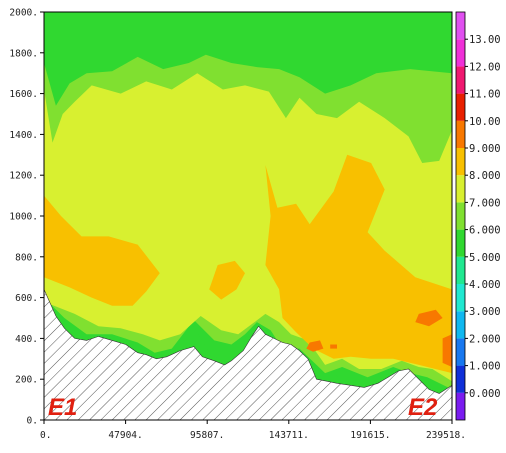 Image resolution: width=506 pixels, height=453 pixels. What do you see at coordinates (23, 53) in the screenshot?
I see `y-tick-label: 1800.` at bounding box center [23, 53].